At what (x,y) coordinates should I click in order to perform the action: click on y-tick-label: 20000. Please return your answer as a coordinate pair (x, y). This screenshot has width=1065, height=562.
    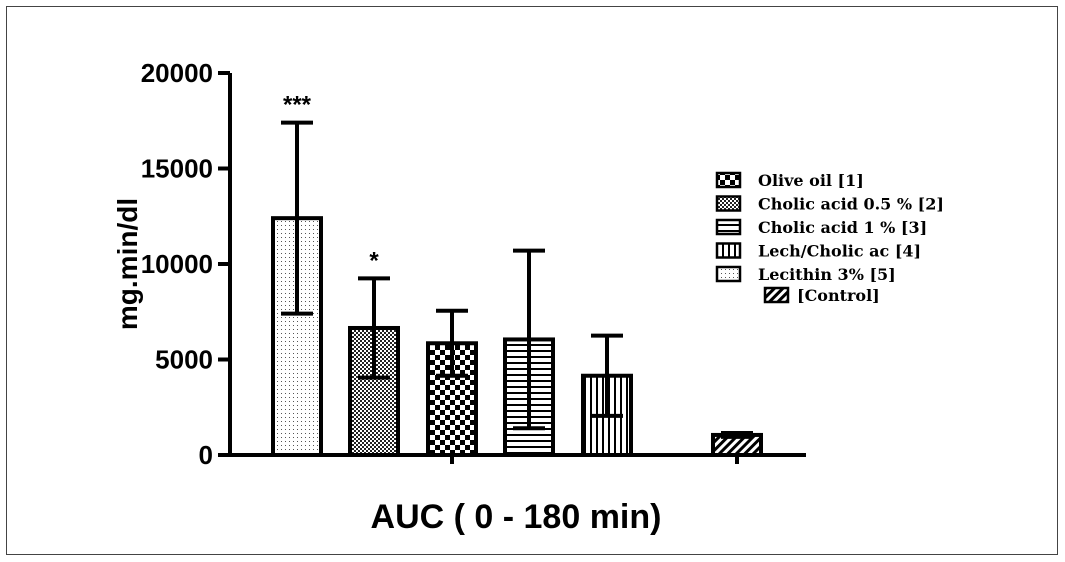
    Looking at the image, I should click on (177, 73).